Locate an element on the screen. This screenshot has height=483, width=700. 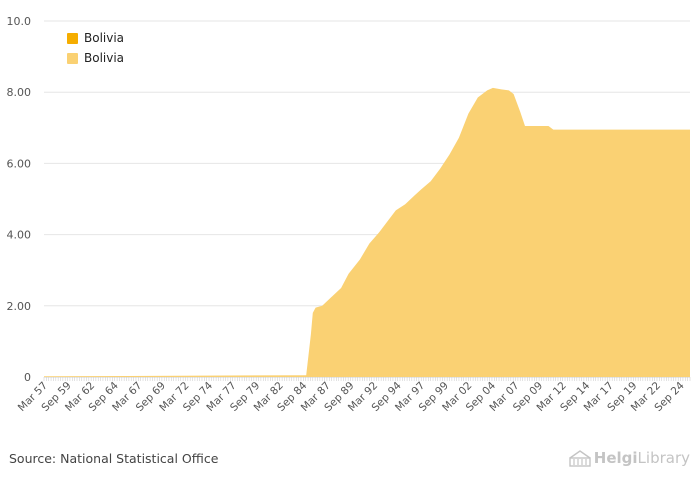
legend: Bolivia Bolivia is located at coordinates (95, 48).